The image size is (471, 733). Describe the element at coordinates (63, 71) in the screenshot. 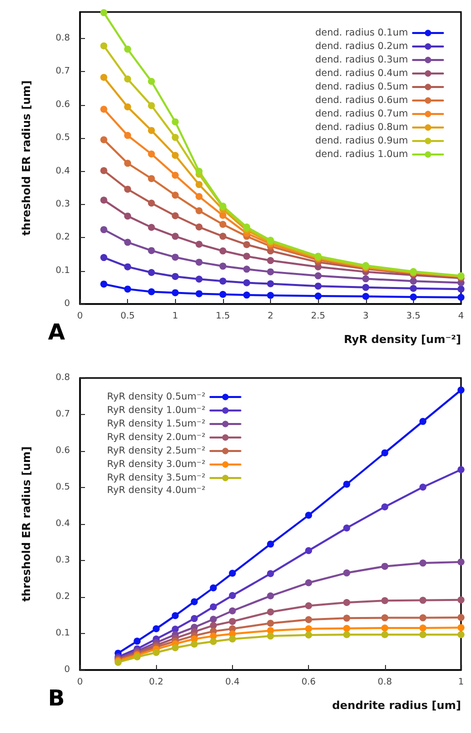

I see `y-tick-label: 0.7` at that location.